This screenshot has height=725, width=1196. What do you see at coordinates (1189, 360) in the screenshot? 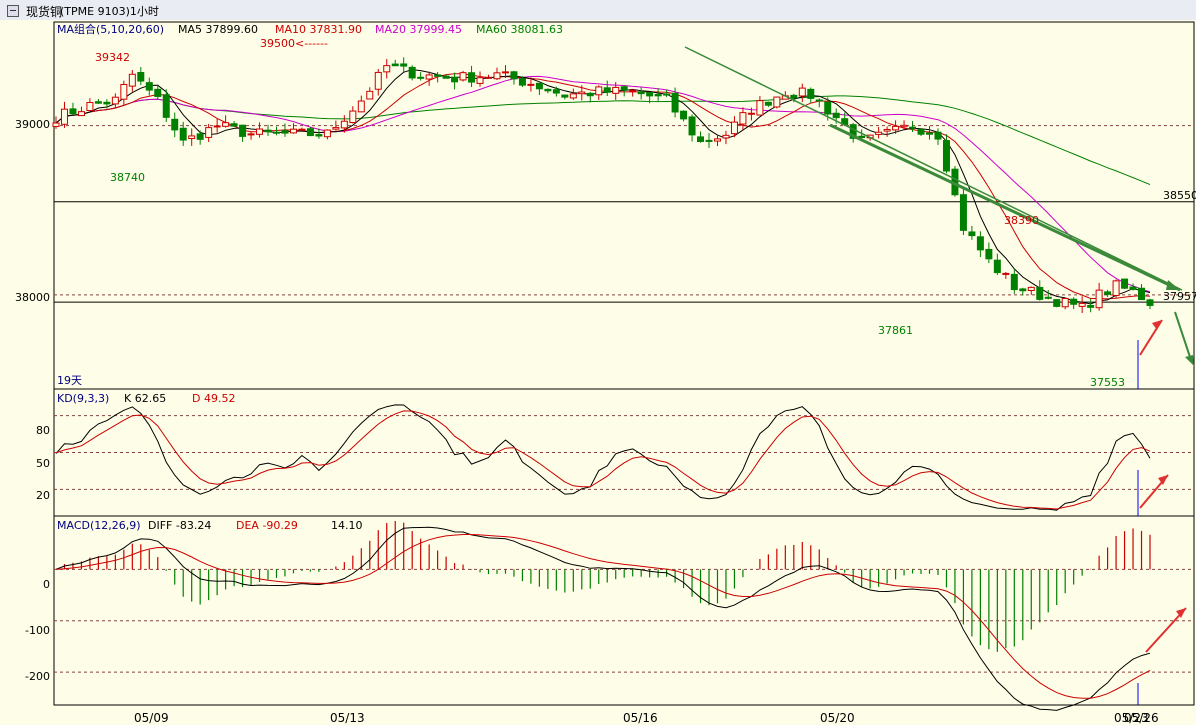
I see `down-arrowhead` at bounding box center [1189, 360].